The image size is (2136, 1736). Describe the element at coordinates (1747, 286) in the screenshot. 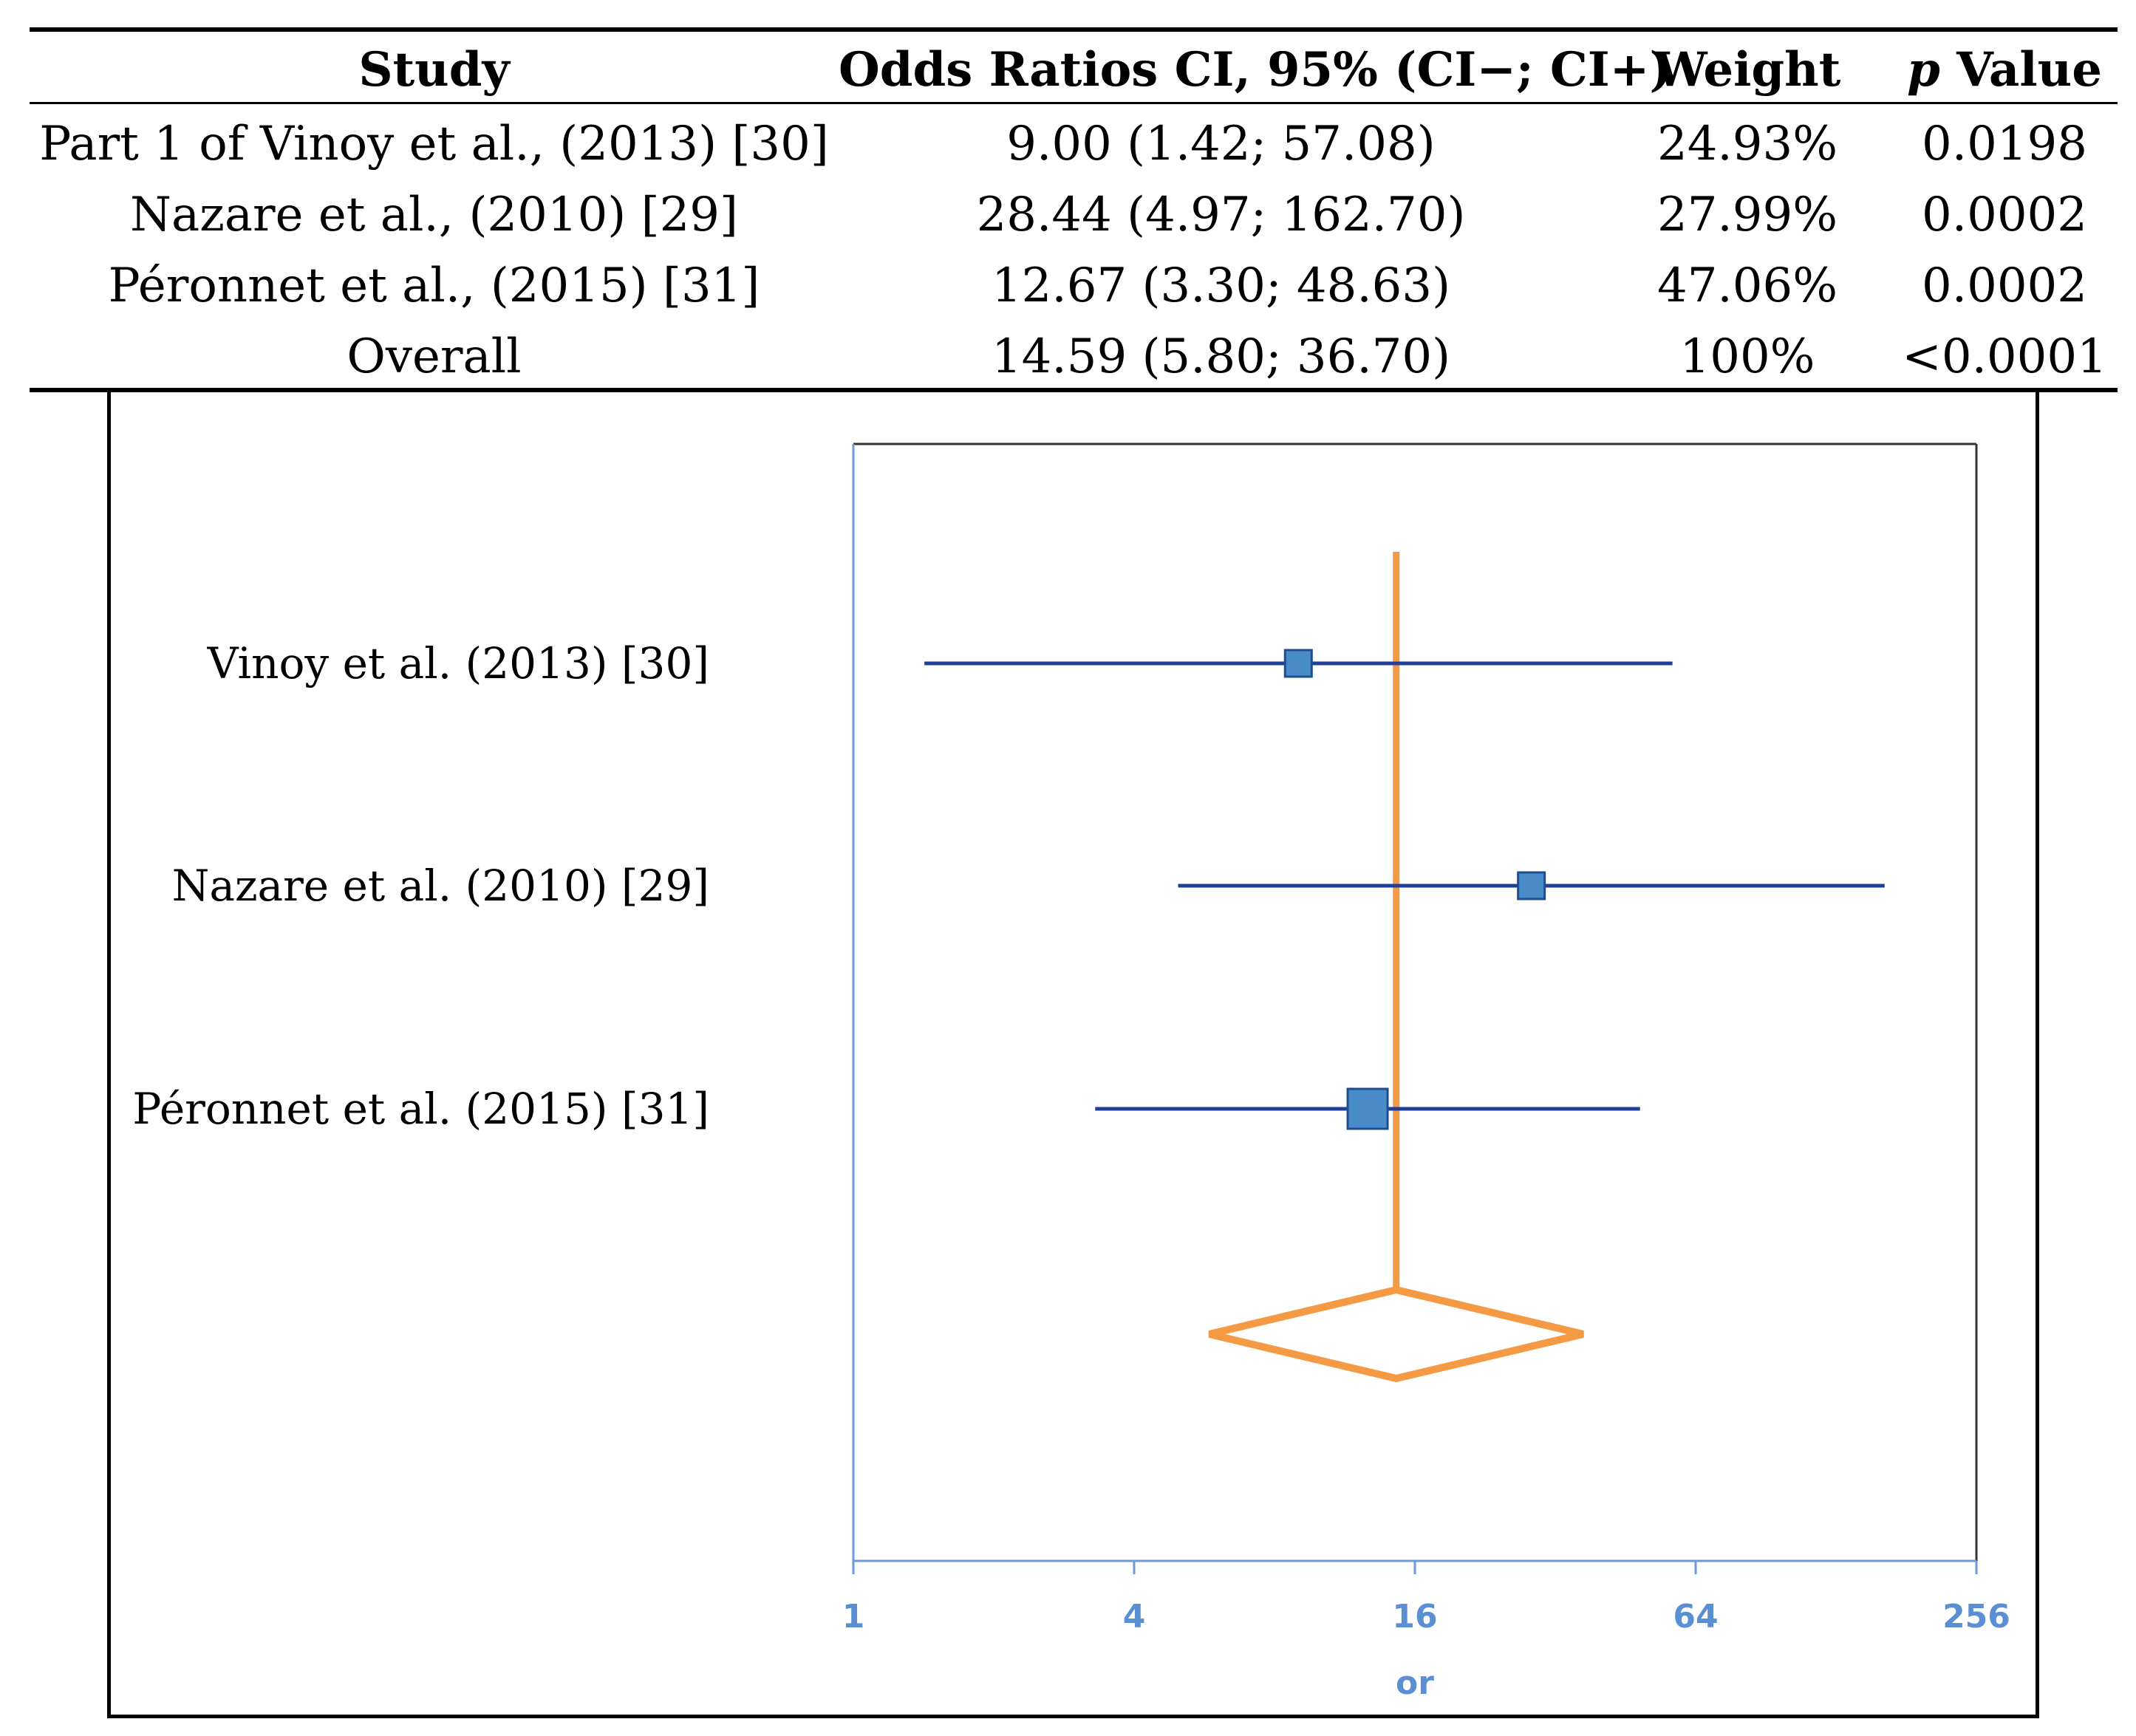

I see `table-cell-weight: 47.06%` at that location.